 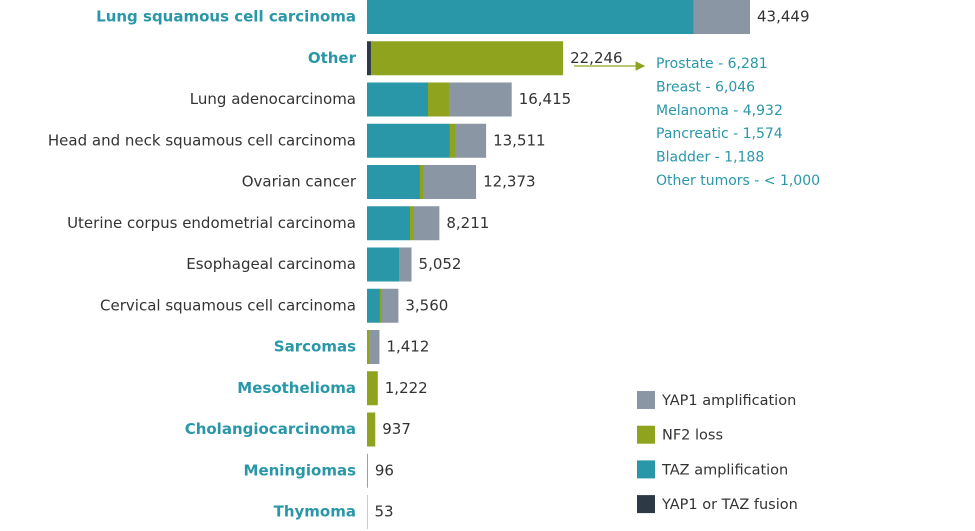 I want to click on total-label: 43,449, so click(x=783, y=17).